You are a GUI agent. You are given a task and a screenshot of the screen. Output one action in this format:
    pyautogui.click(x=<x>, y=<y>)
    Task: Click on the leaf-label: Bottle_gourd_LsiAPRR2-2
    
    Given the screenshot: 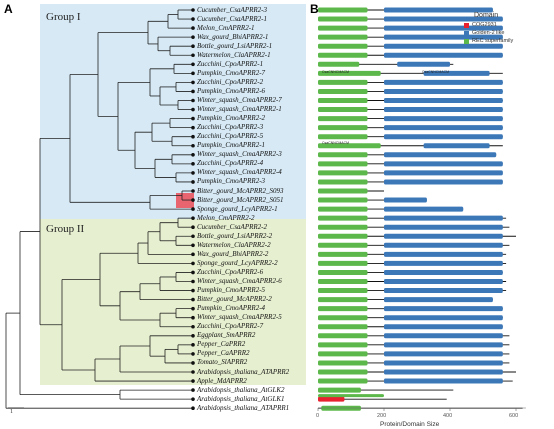 What is the action you would take?
    pyautogui.click(x=235, y=235)
    